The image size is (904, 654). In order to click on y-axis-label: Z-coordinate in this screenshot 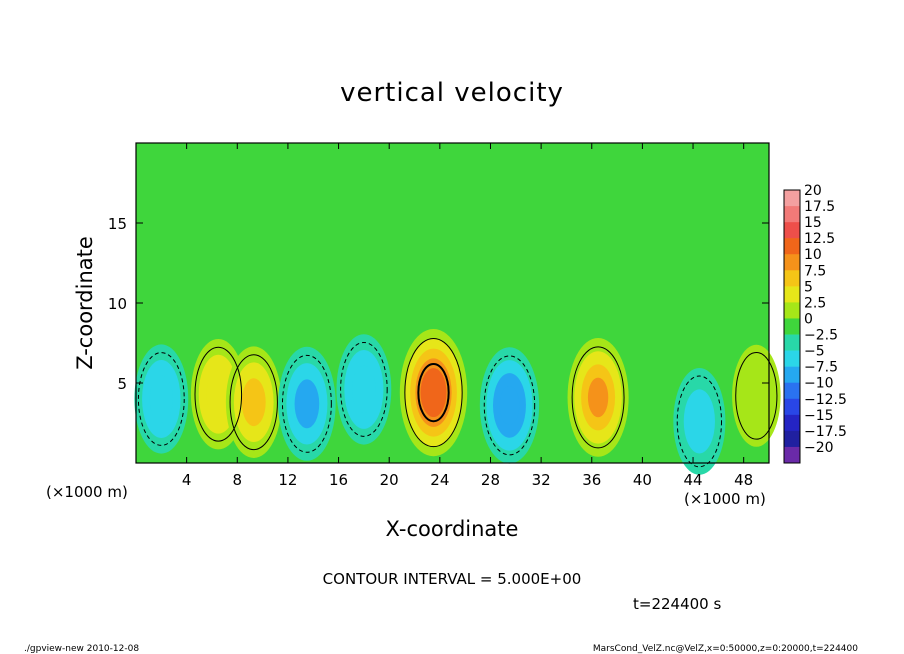, I will do `click(85, 303)`.